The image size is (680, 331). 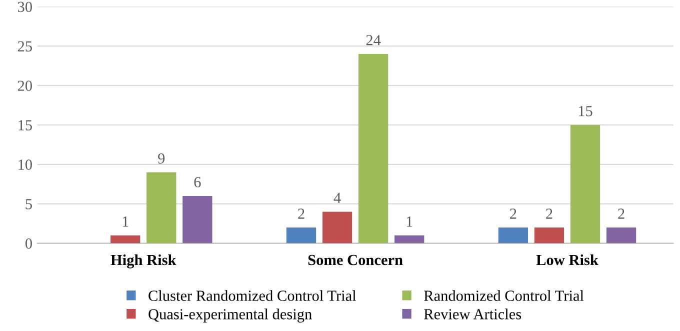 What do you see at coordinates (161, 158) in the screenshot?
I see `data-label: 9` at bounding box center [161, 158].